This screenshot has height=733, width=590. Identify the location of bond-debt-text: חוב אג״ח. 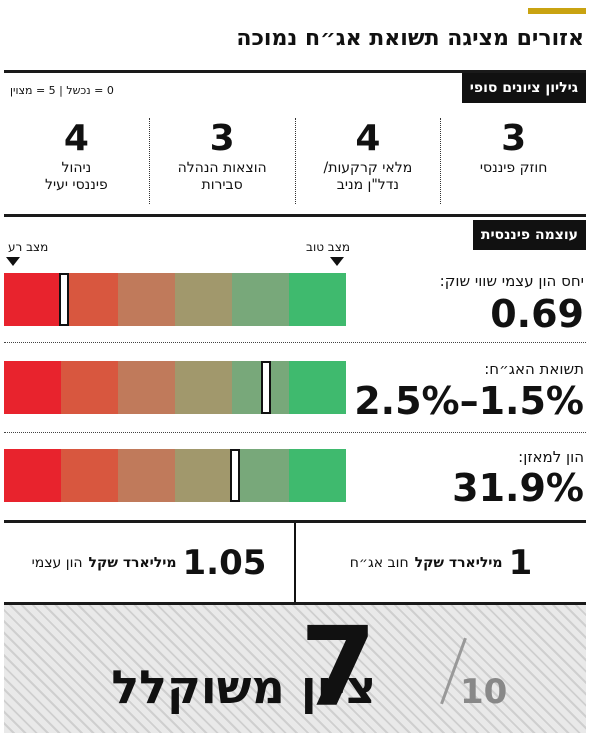
(379, 563).